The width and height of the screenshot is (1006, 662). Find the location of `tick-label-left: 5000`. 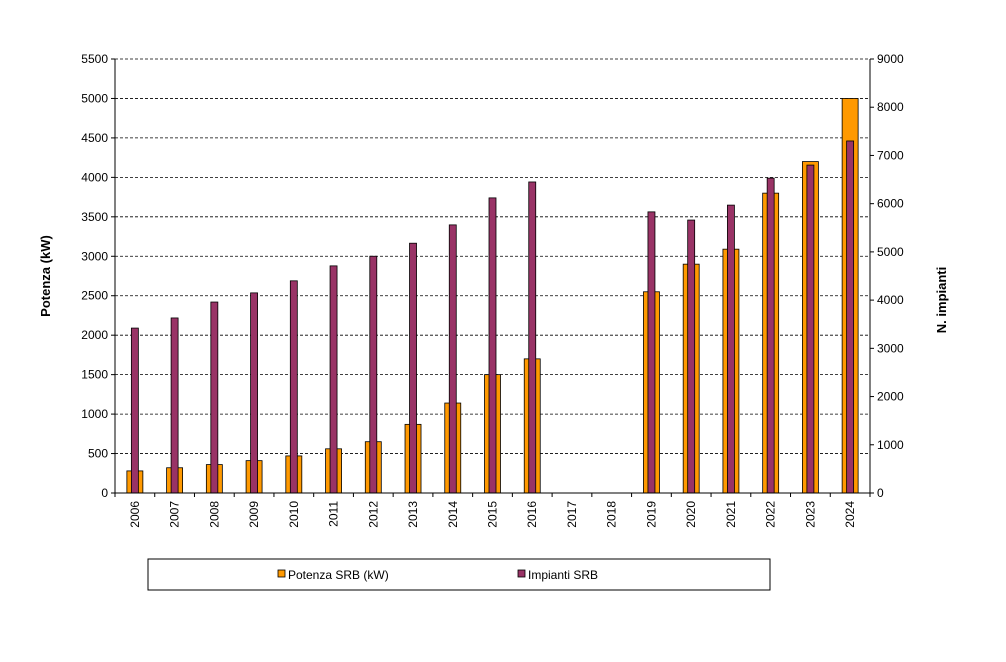

tick-label-left: 5000 is located at coordinates (94, 98).